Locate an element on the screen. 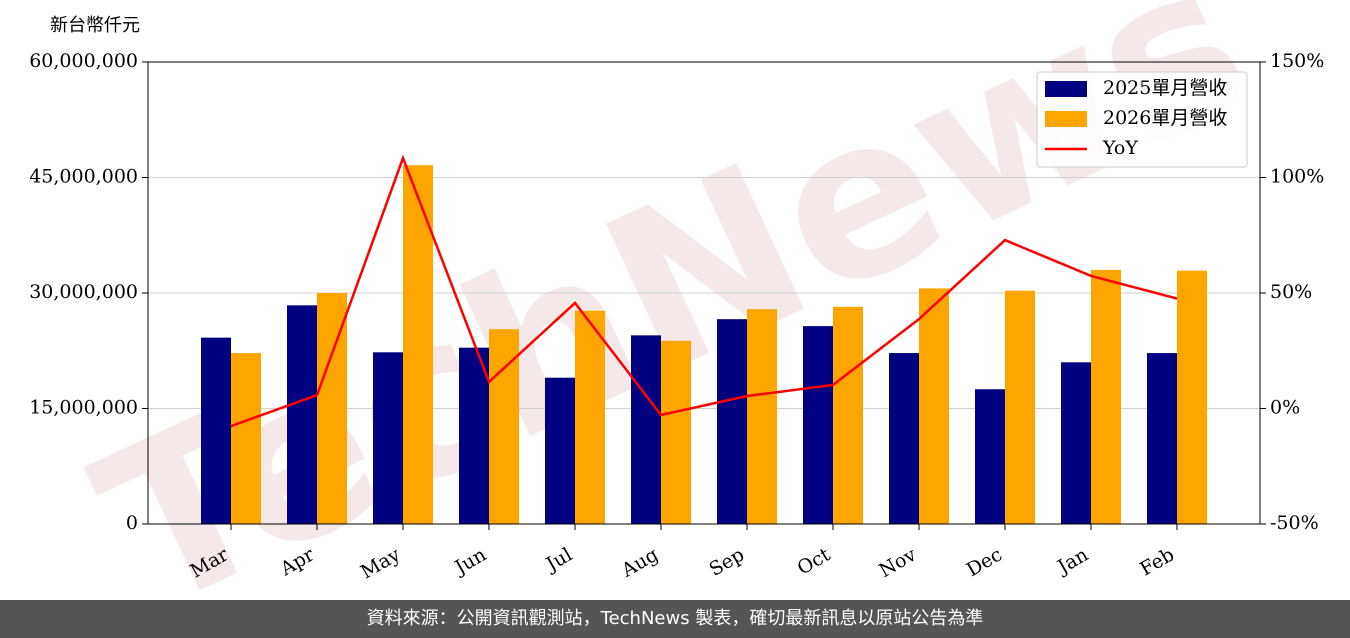 The height and width of the screenshot is (638, 1350). y-tick-label: 0 is located at coordinates (132, 523).